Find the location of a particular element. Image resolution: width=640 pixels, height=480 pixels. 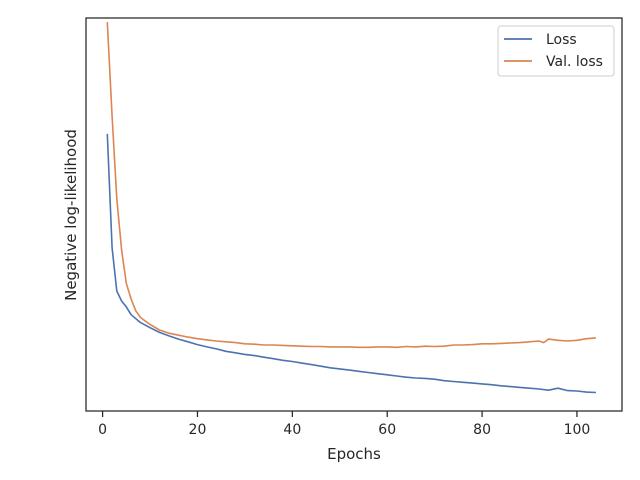

x-axis-label: Epochs is located at coordinates (354, 454).